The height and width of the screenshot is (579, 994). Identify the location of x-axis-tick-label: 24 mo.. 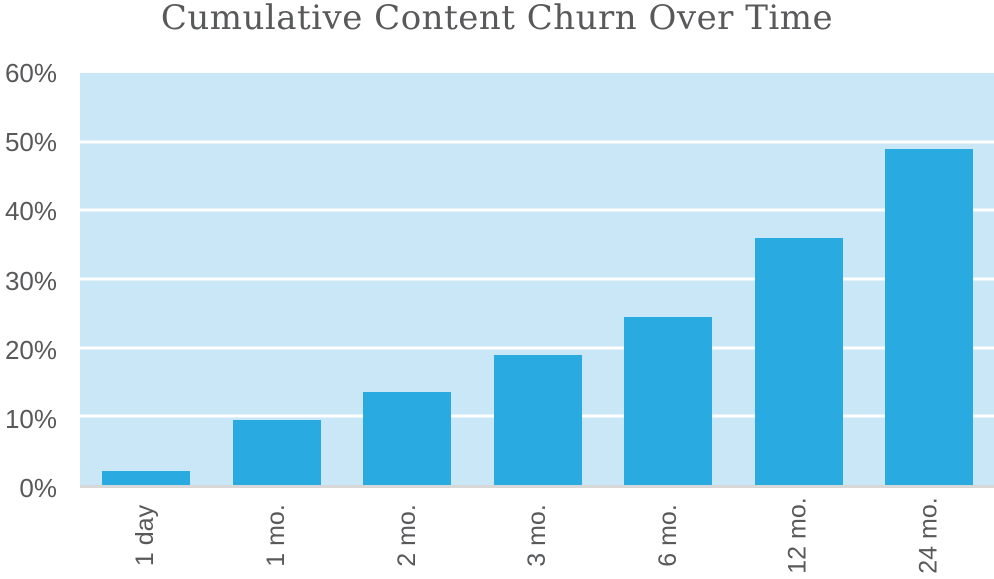
(928, 535).